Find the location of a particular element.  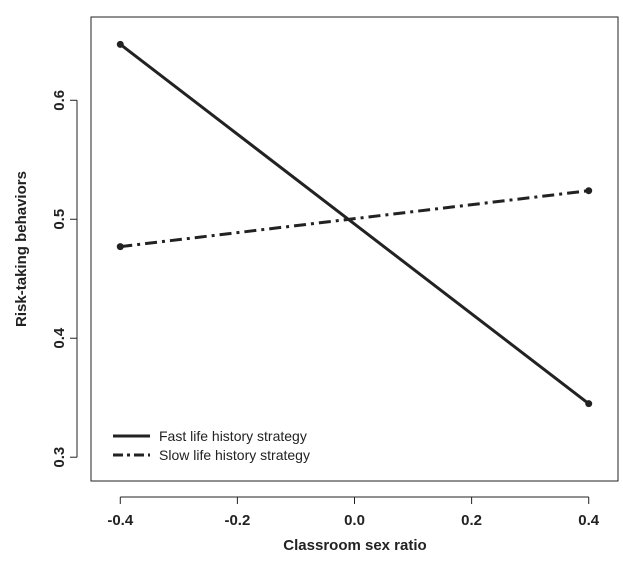

y-axis: 0.3 0.4 0.5 0.6 is located at coordinates (64, 279).